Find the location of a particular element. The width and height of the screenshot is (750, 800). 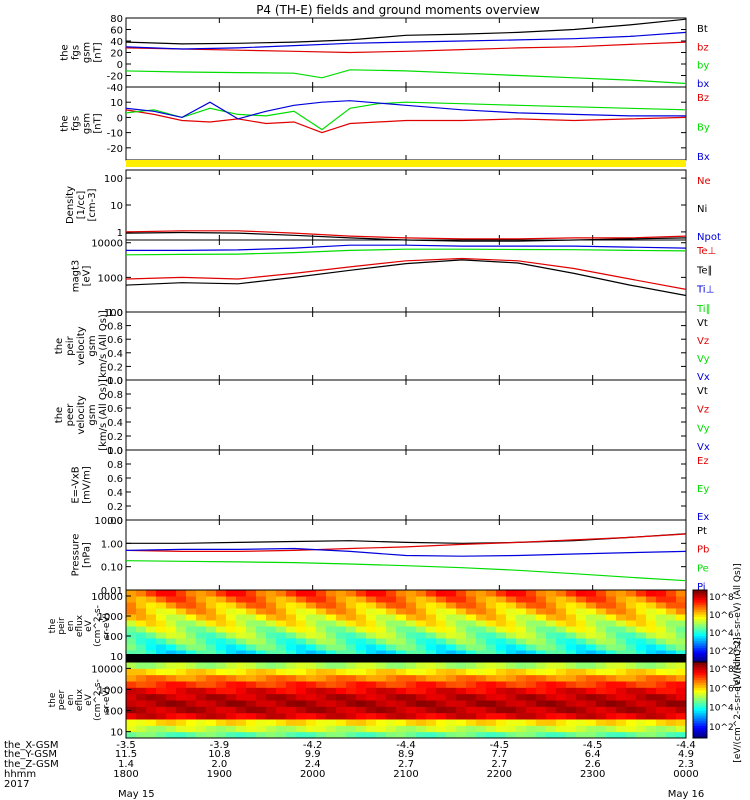

panel-frame is located at coordinates (406, 485).